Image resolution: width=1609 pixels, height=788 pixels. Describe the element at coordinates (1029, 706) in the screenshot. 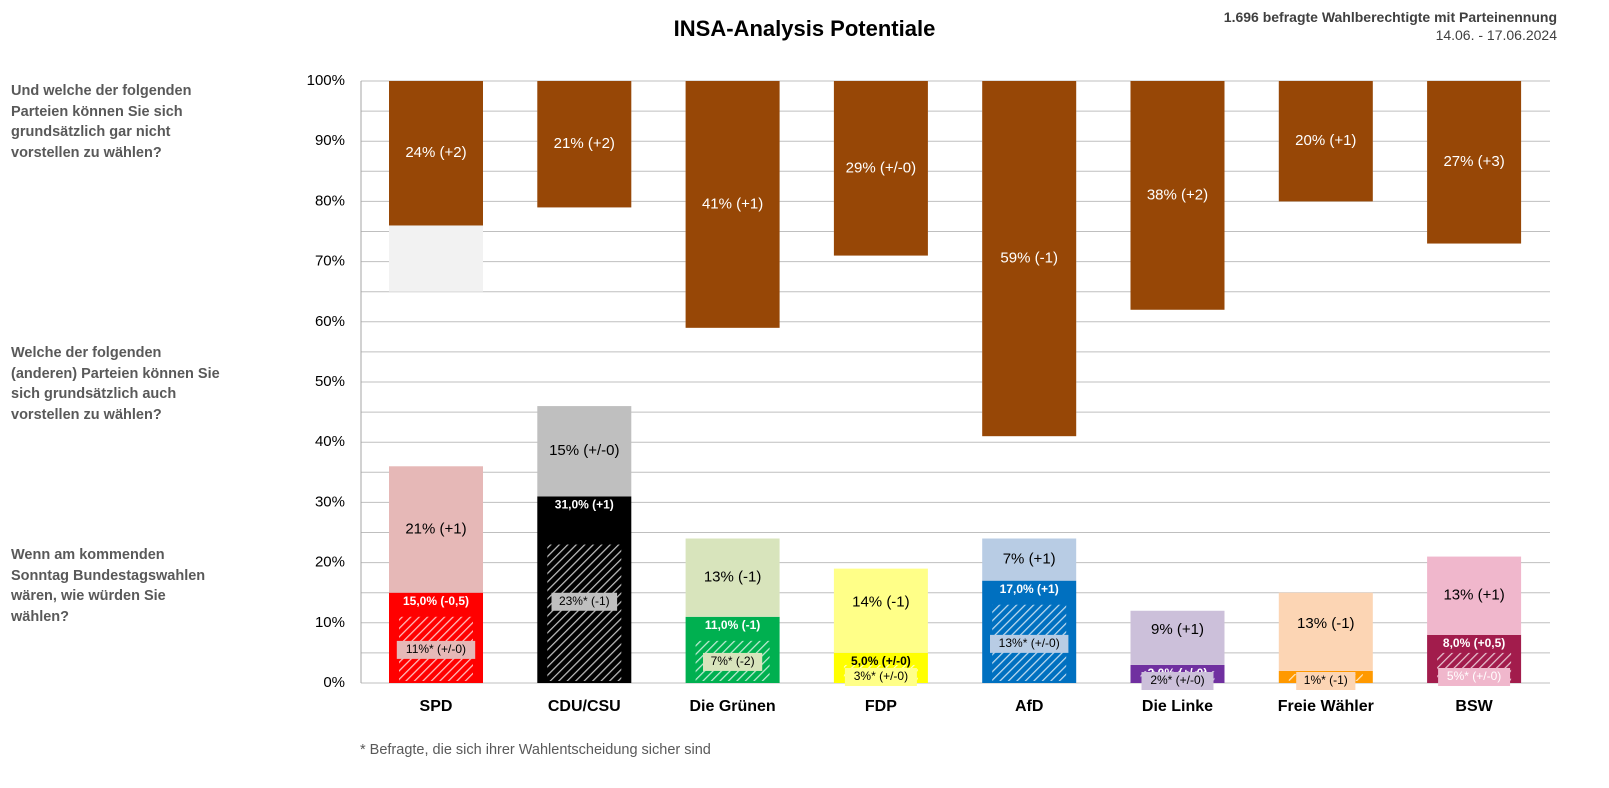

I see `x-tick-label: AfD` at that location.